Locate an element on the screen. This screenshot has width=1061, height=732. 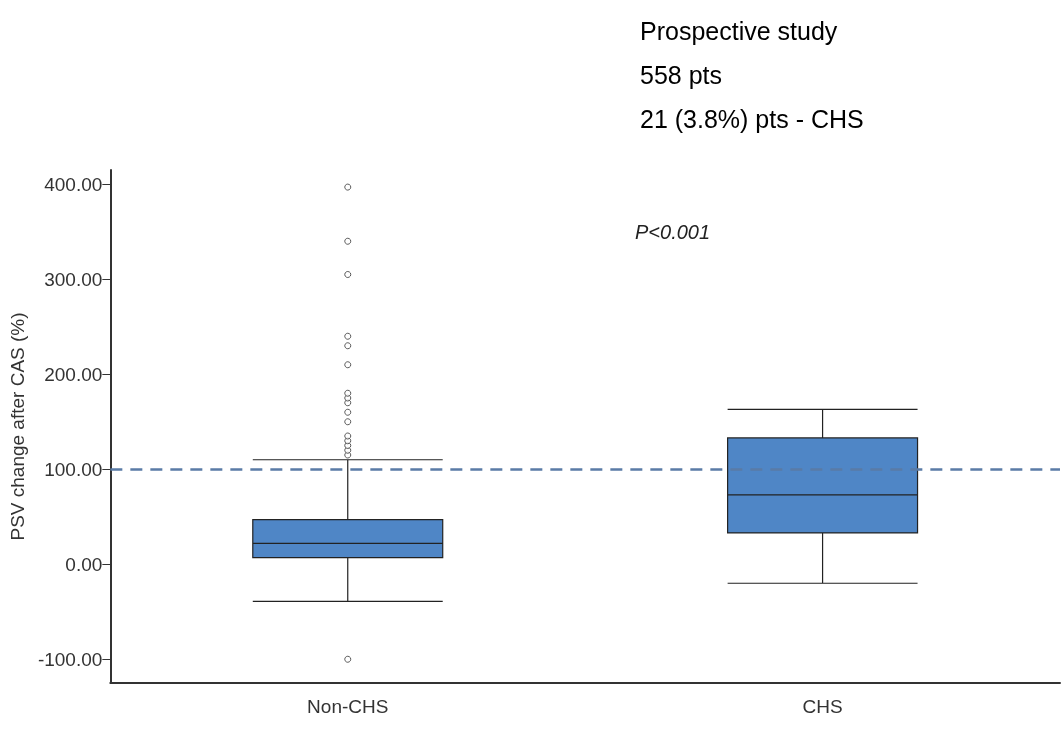
text: 558 pts is located at coordinates (681, 74).